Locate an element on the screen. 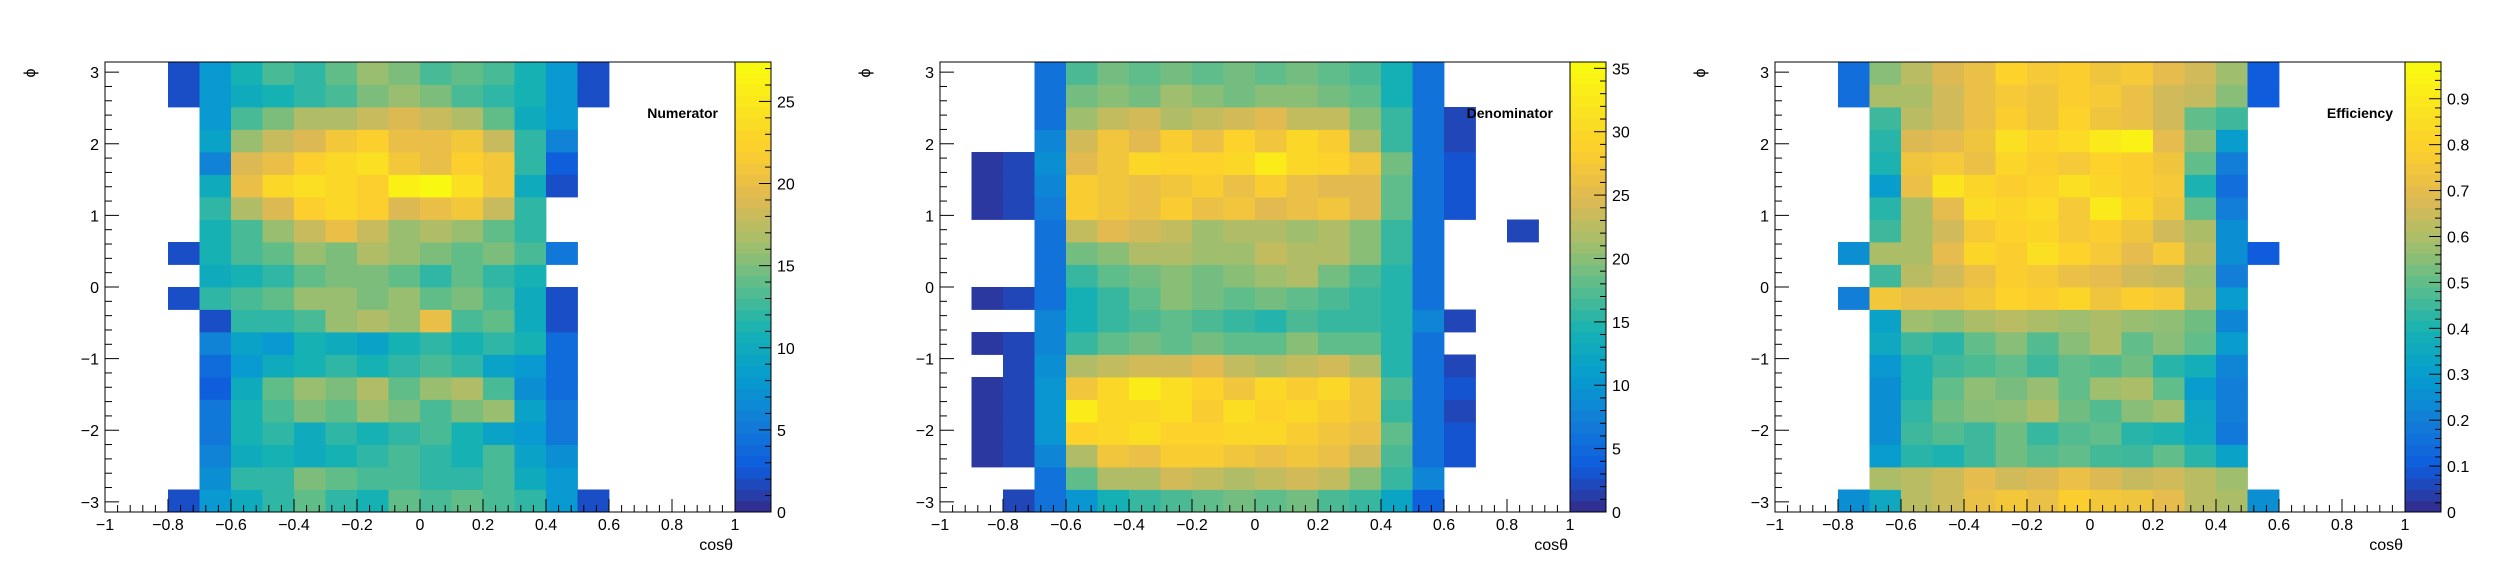 This screenshot has height=572, width=2496. z-tick-label: 20 is located at coordinates (786, 185).